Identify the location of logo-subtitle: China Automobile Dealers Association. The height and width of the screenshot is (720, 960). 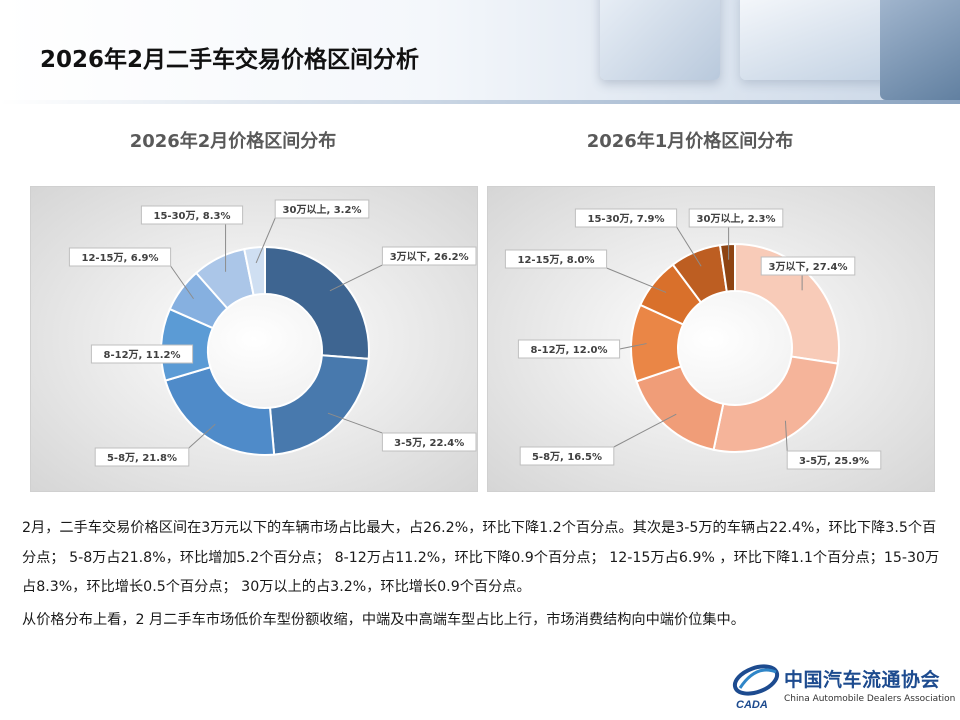
(870, 699).